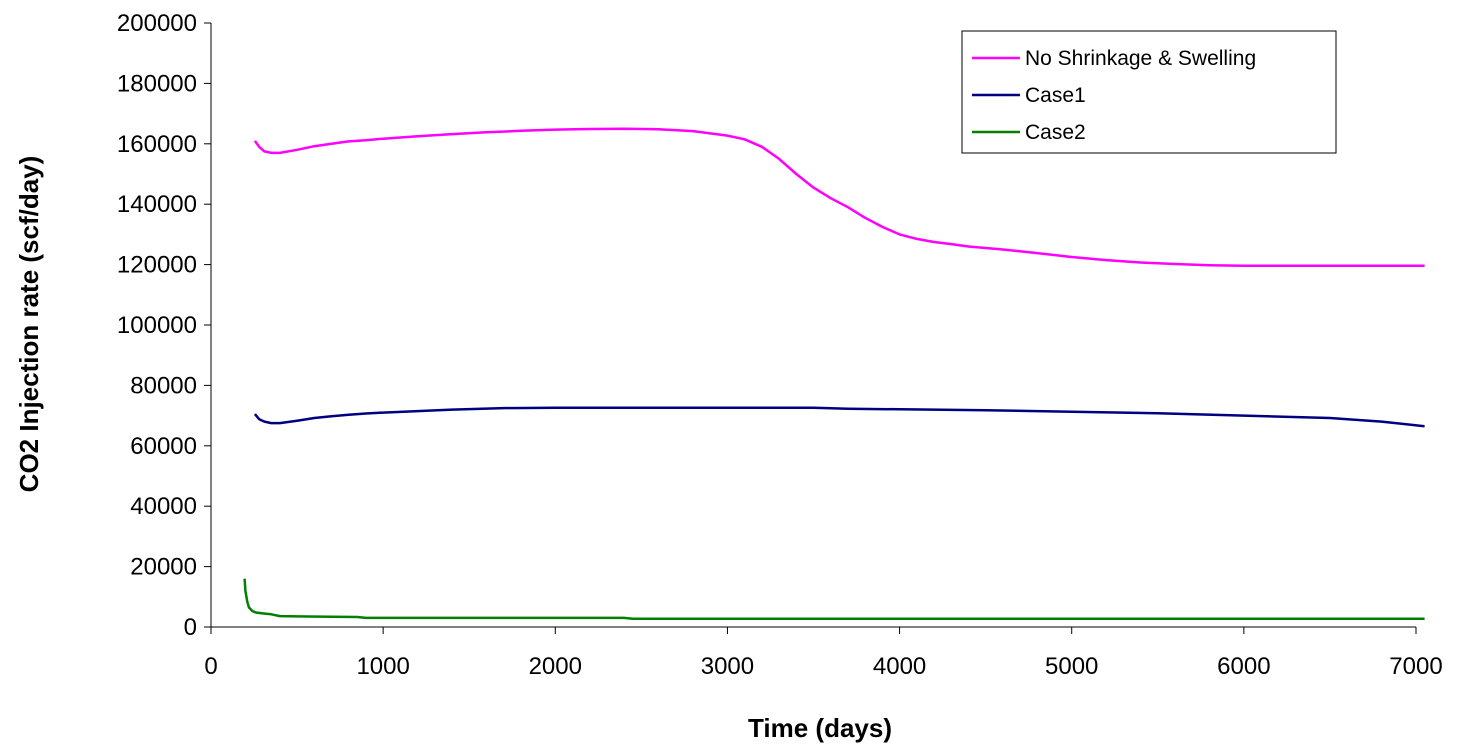  I want to click on legend-label-case2: Case2, so click(1055, 132).